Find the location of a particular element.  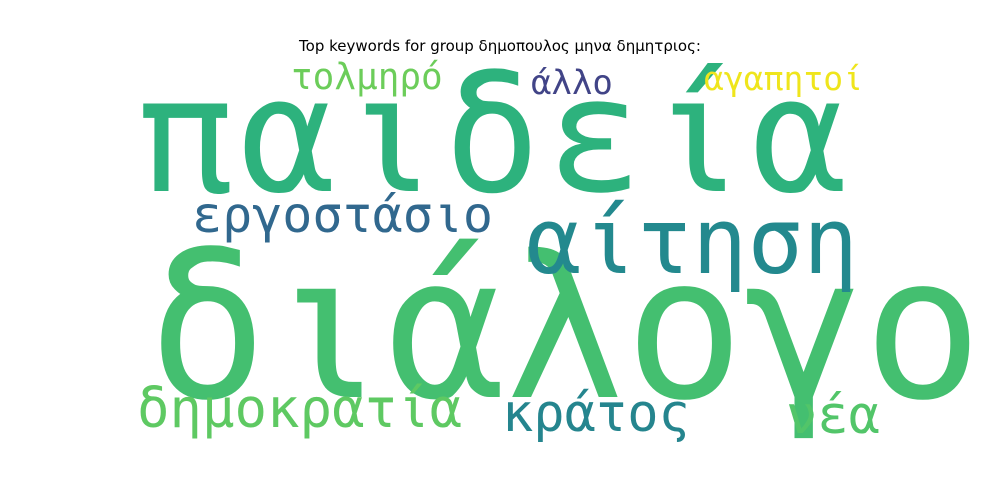

word-dimokratia: δημοκρατία is located at coordinates (300, 408).